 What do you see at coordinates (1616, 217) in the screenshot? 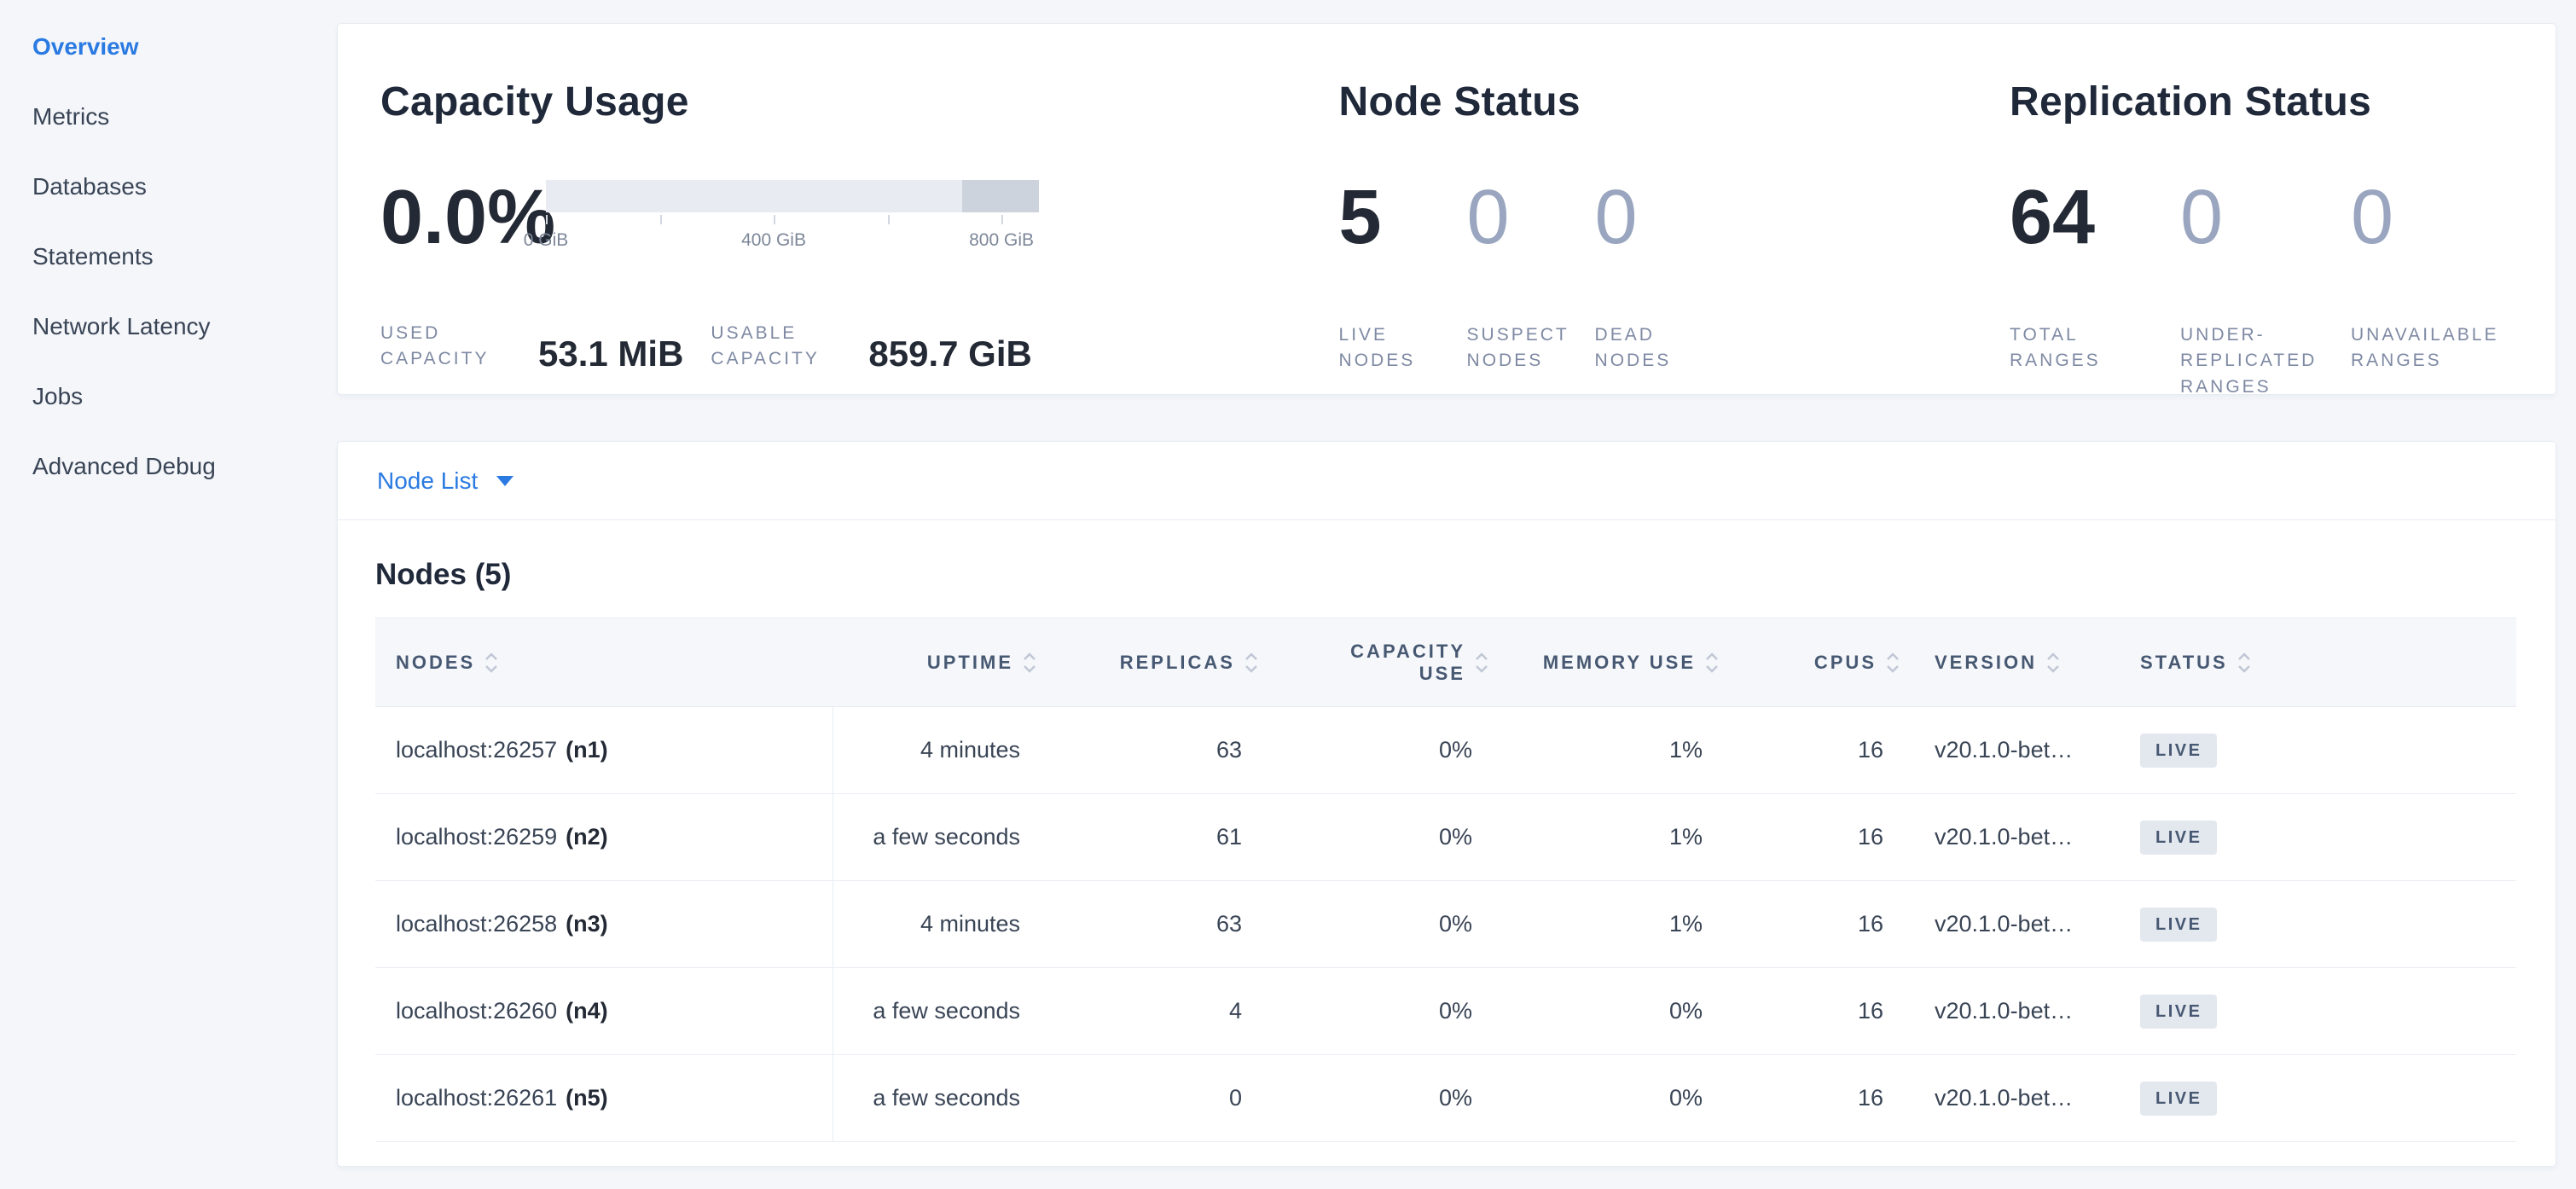
I see `dead-nodes-value: 0` at bounding box center [1616, 217].